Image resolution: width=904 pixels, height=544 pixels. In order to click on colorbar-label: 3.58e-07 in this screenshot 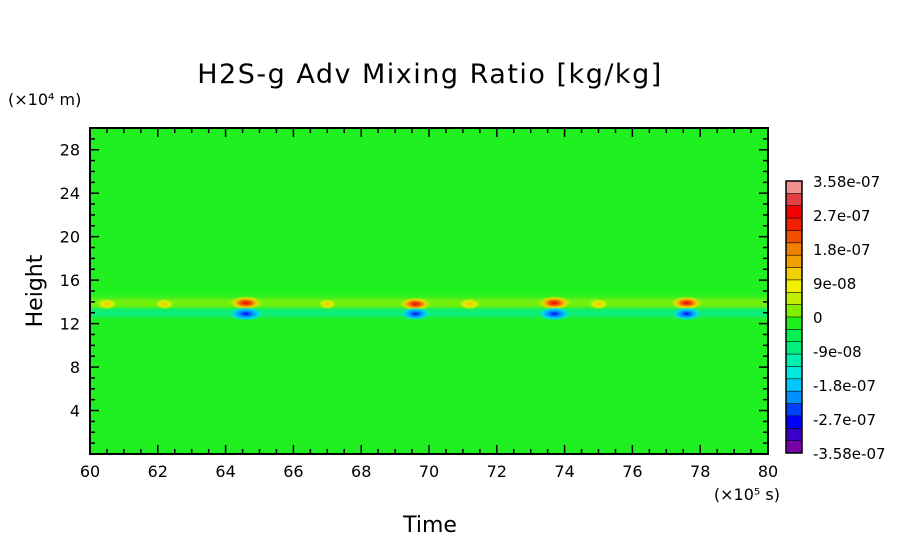, I will do `click(846, 182)`.